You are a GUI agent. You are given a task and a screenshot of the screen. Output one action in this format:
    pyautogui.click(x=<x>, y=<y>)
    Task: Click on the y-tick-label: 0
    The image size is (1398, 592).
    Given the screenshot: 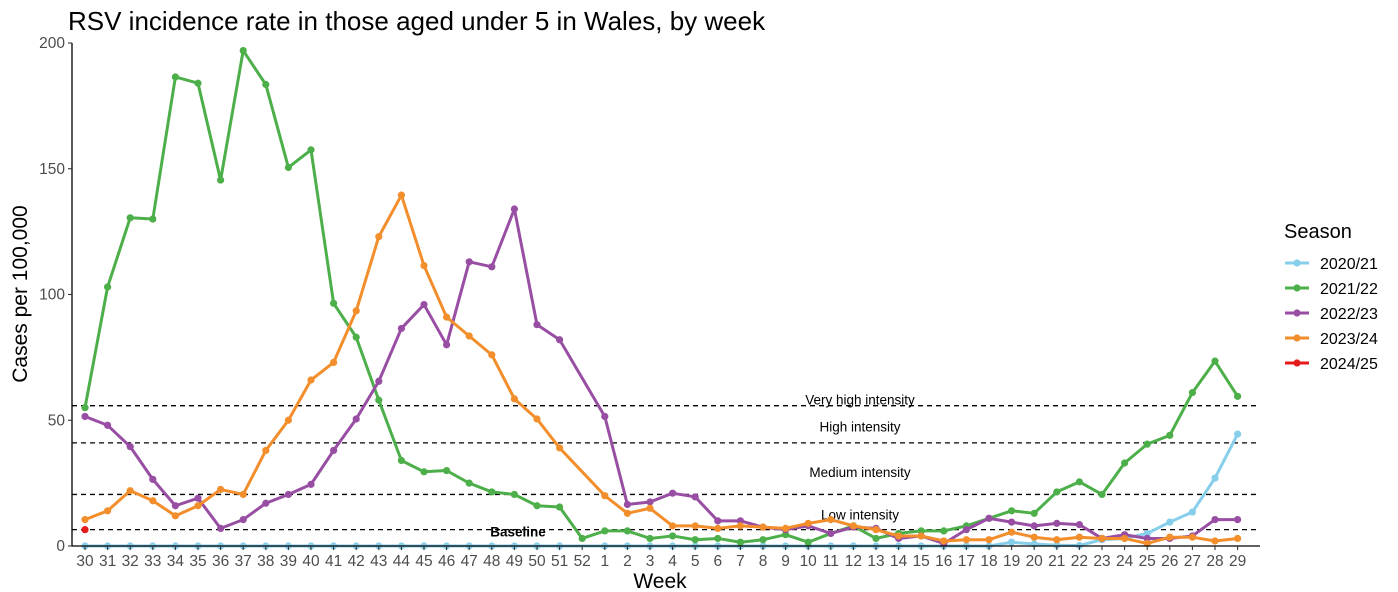 What is the action you would take?
    pyautogui.click(x=60, y=546)
    